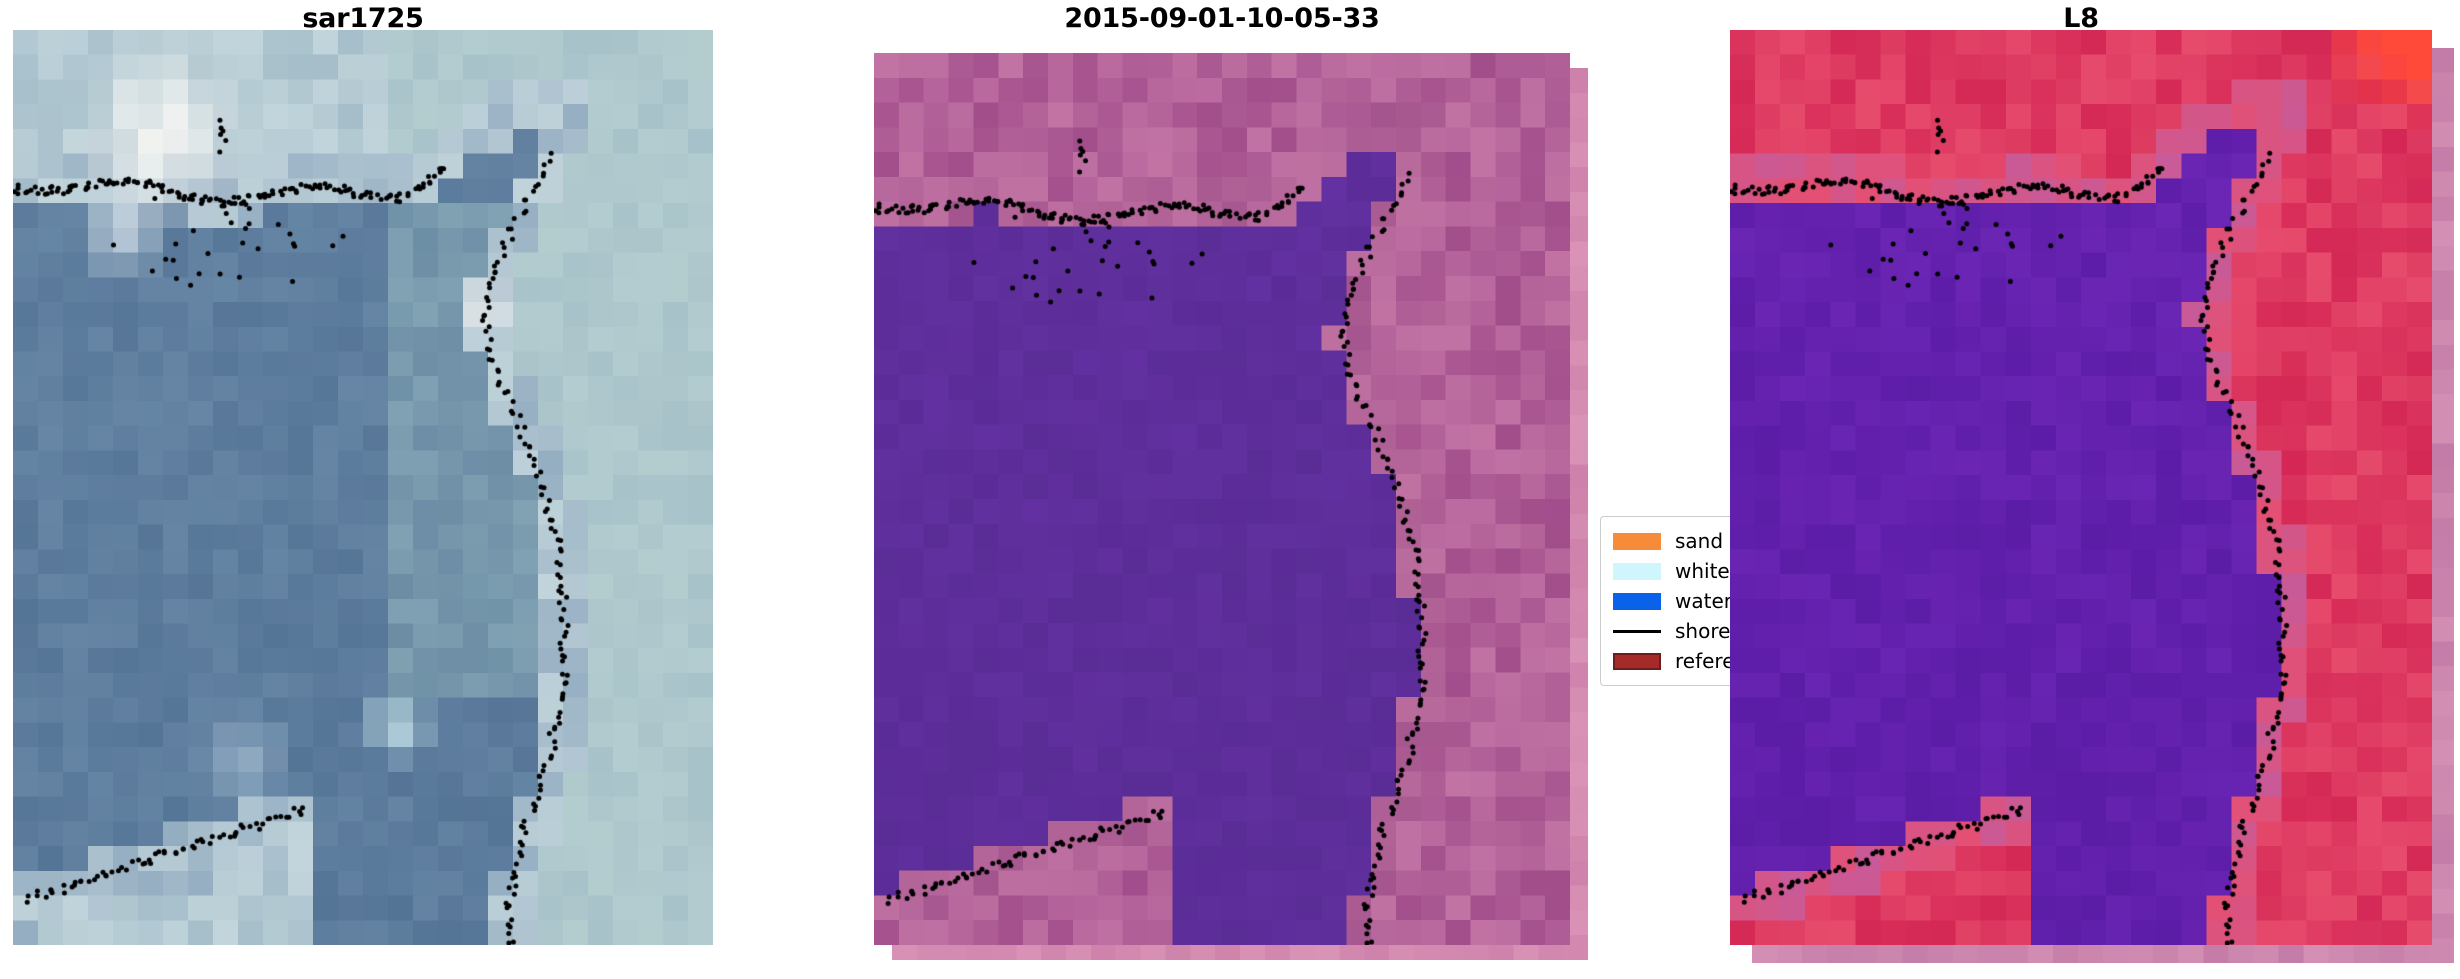 This screenshot has height=979, width=2460. Describe the element at coordinates (1703, 601) in the screenshot. I see `legend-label-water: water` at that location.